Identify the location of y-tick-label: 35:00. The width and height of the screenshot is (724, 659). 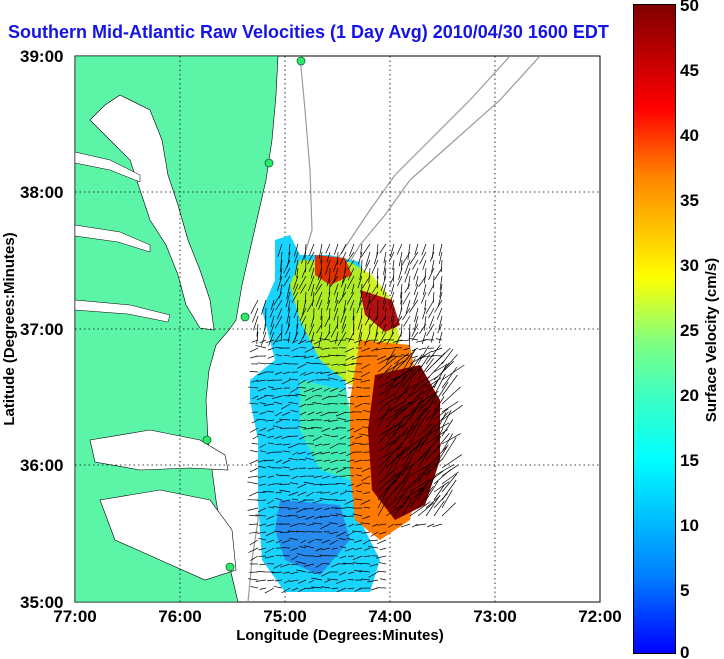
(41, 602).